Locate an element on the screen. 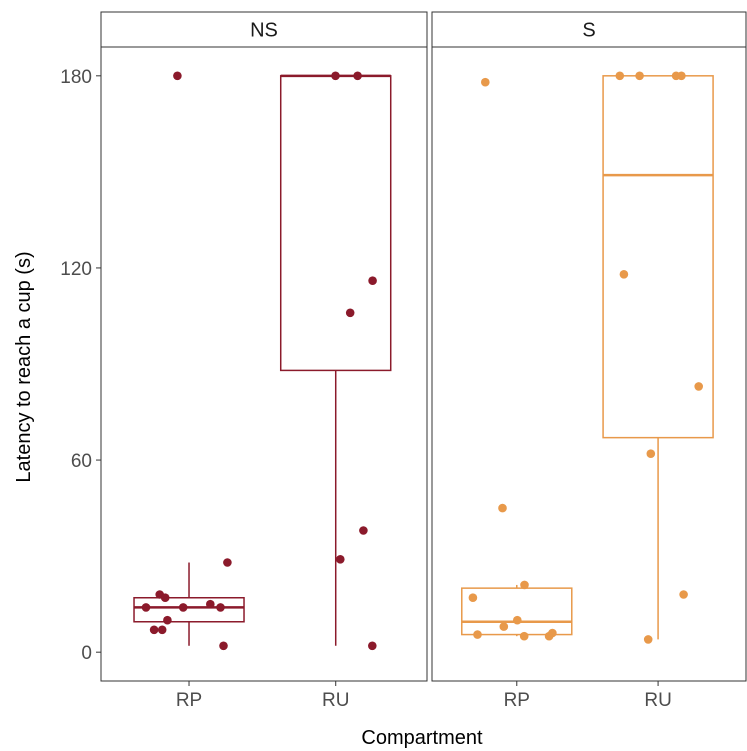  facet-strip-label: NS is located at coordinates (264, 31).